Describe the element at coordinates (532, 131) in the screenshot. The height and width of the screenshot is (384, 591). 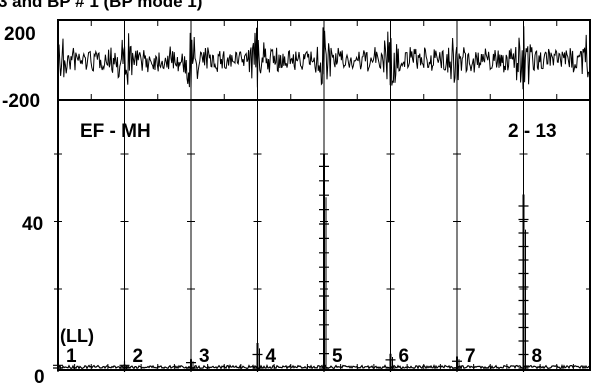
I see `bottom-right-annotation: 2 - 13` at that location.